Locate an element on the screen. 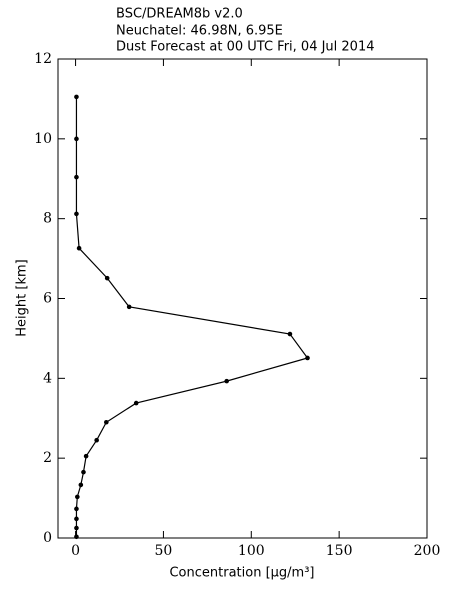  y-tick-label: 6 is located at coordinates (47, 299).